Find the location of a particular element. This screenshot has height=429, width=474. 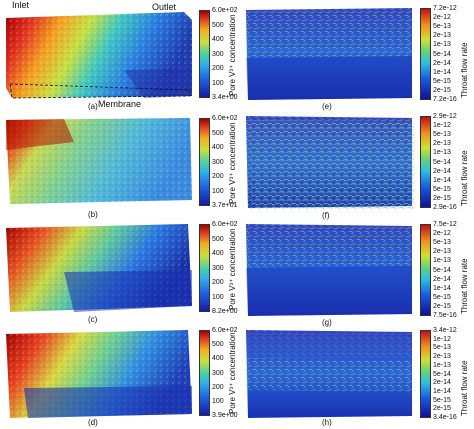

concentration-plot-a is located at coordinates (99, 55).